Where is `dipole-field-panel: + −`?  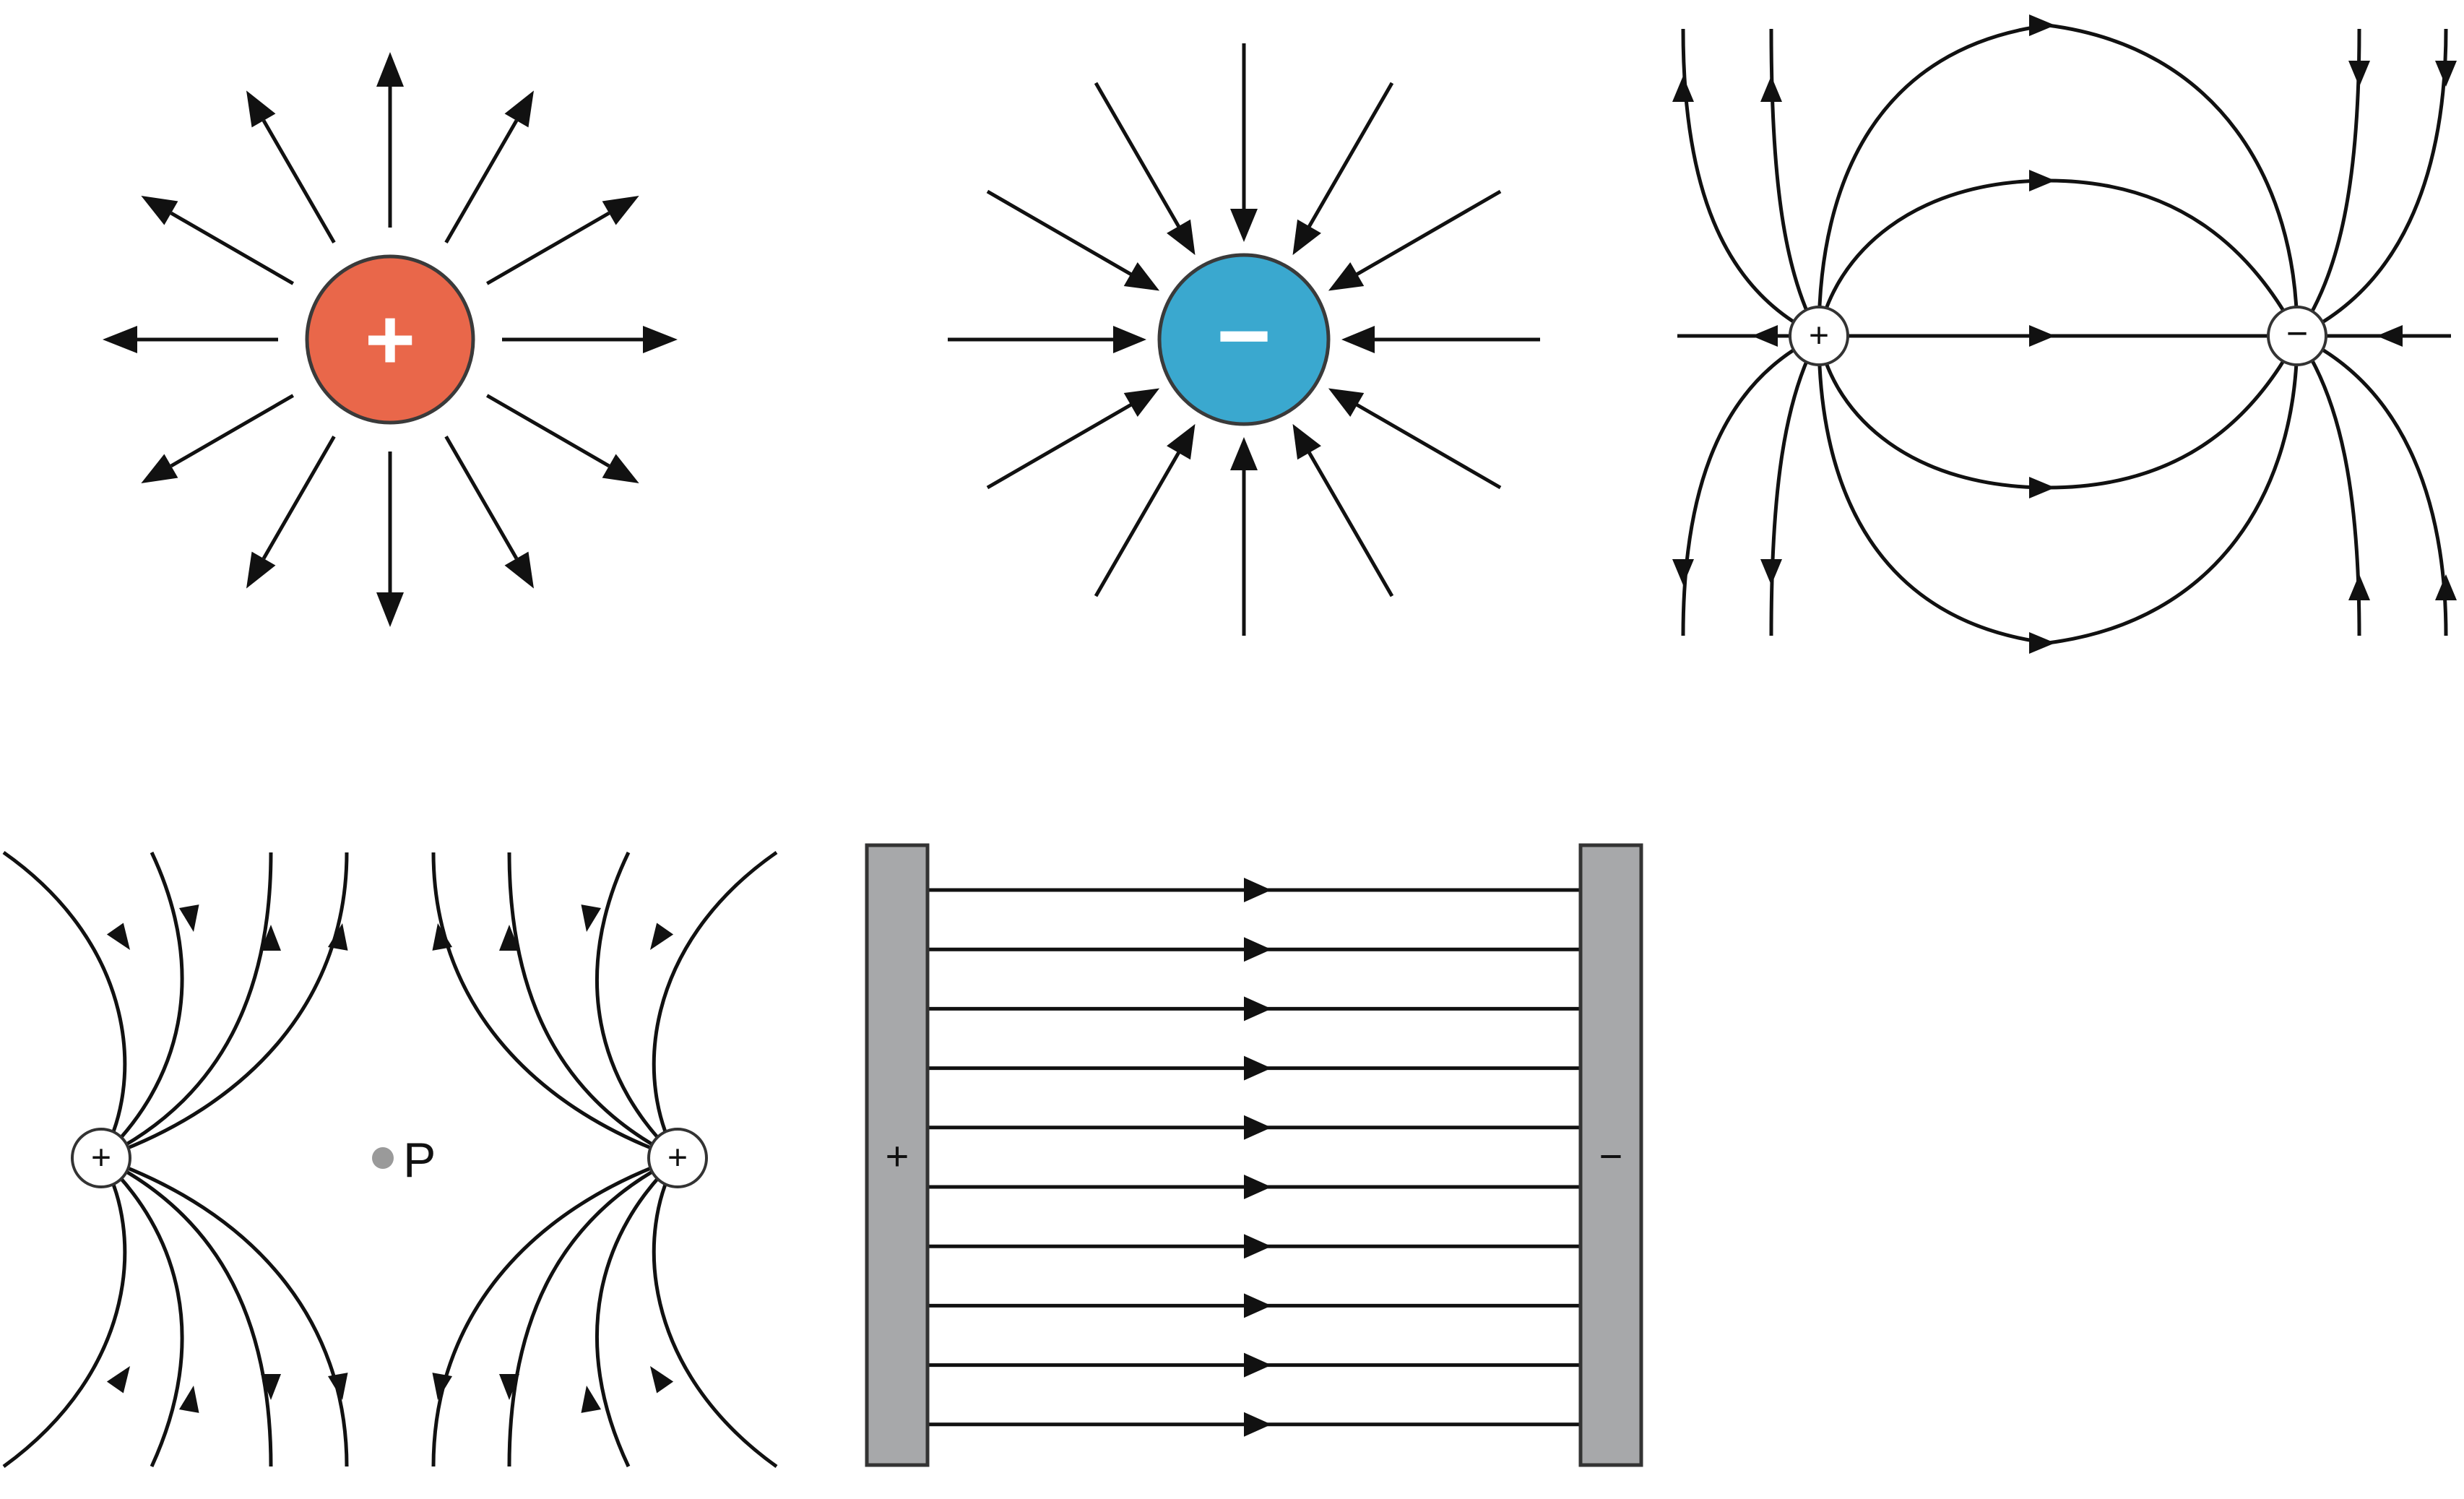
dipole-field-panel: + − is located at coordinates (2064, 334).